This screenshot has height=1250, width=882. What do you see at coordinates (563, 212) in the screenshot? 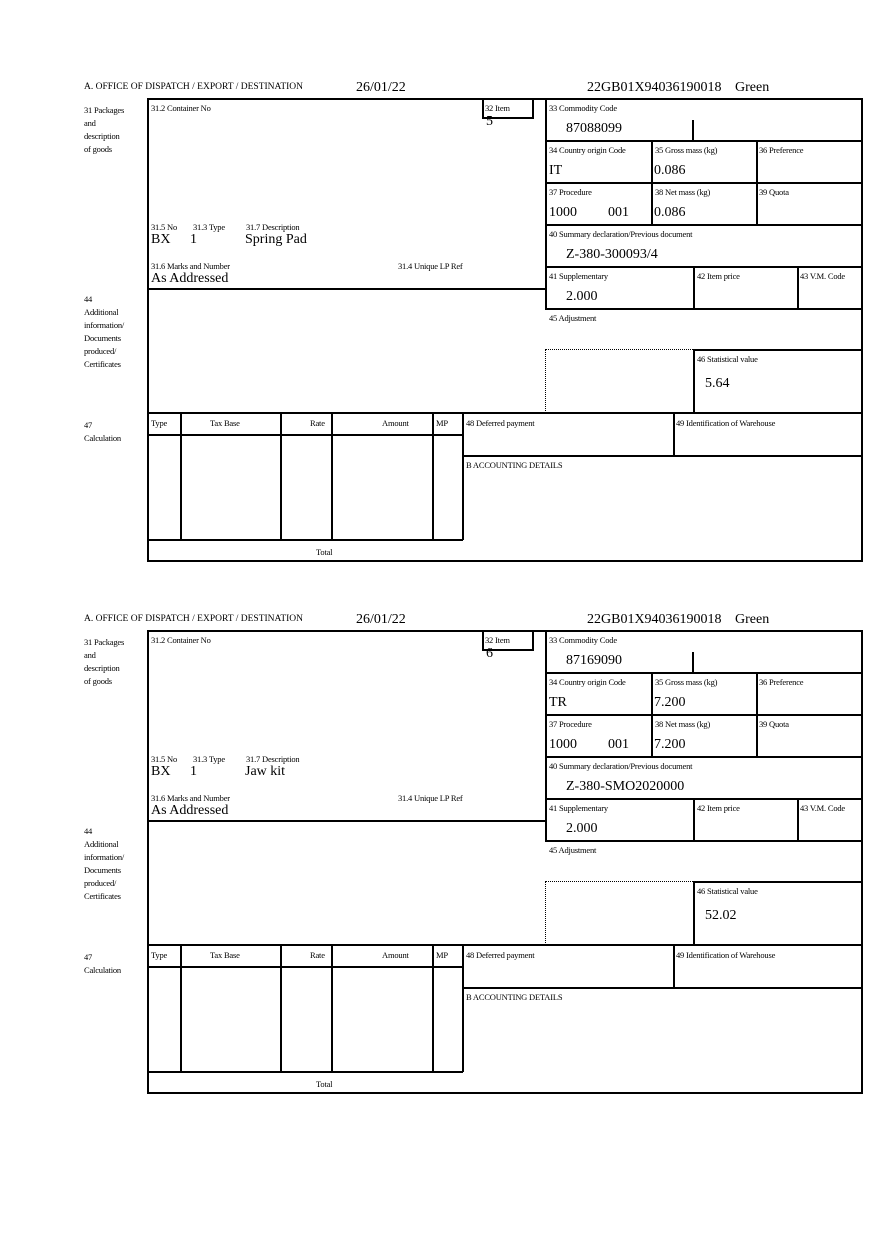
I see `procedure-code: 1000` at bounding box center [563, 212].